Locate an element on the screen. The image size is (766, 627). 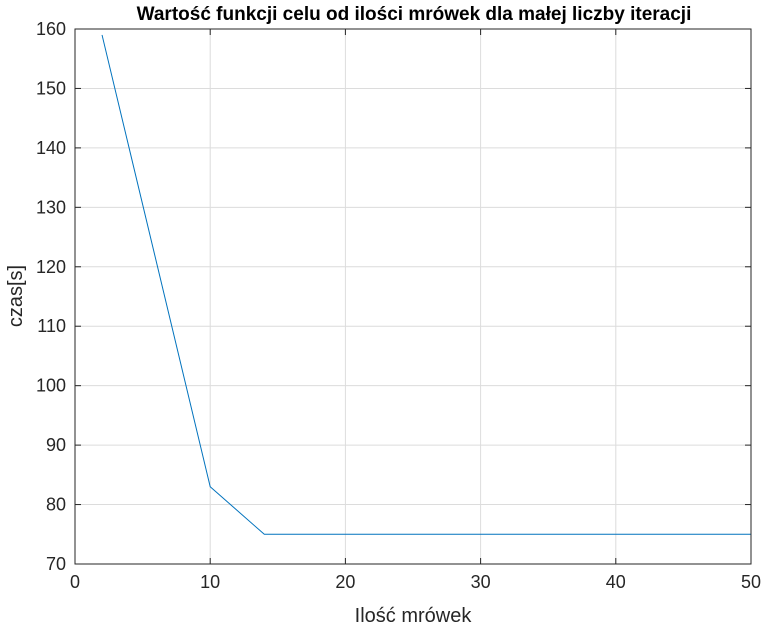
y-tick-label: 70 is located at coordinates (56, 564).